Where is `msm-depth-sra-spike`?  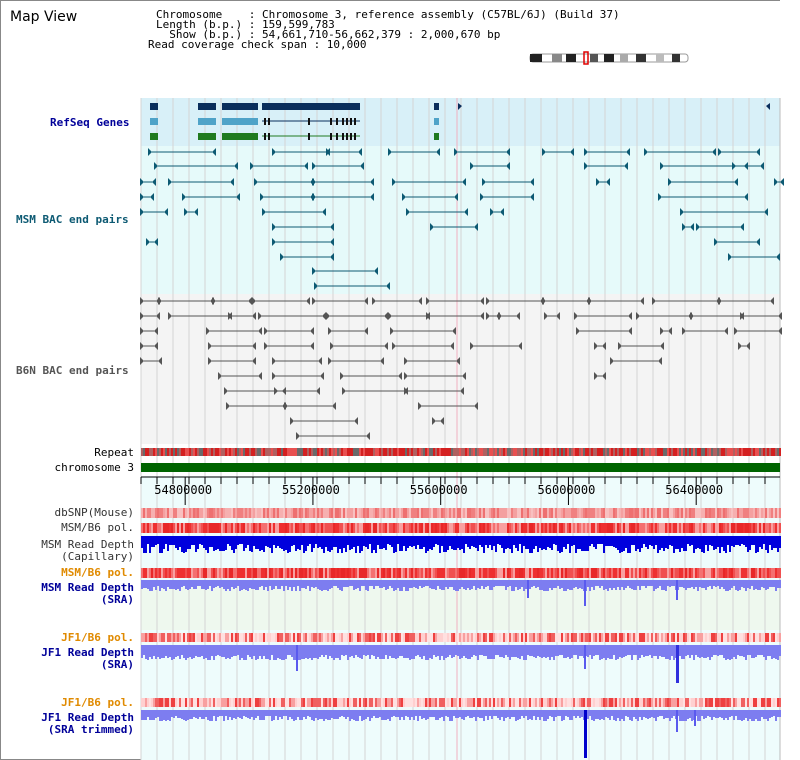 msm-depth-sra-spike is located at coordinates (677, 590).